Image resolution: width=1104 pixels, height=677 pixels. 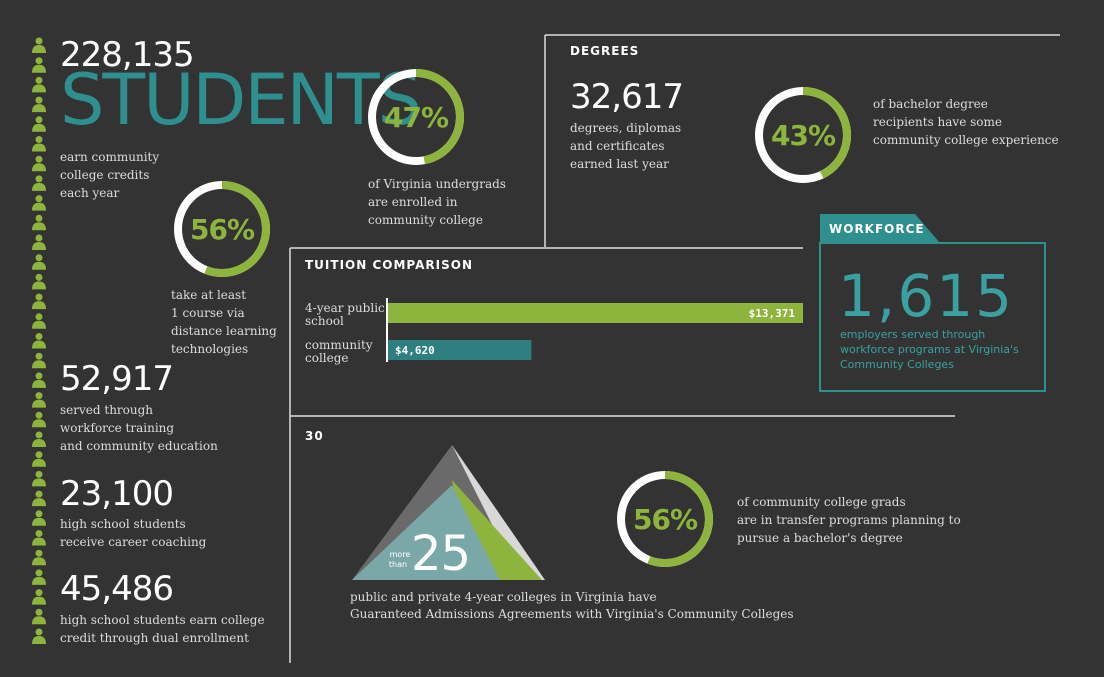 I want to click on donut-label: 43%, so click(x=803, y=135).